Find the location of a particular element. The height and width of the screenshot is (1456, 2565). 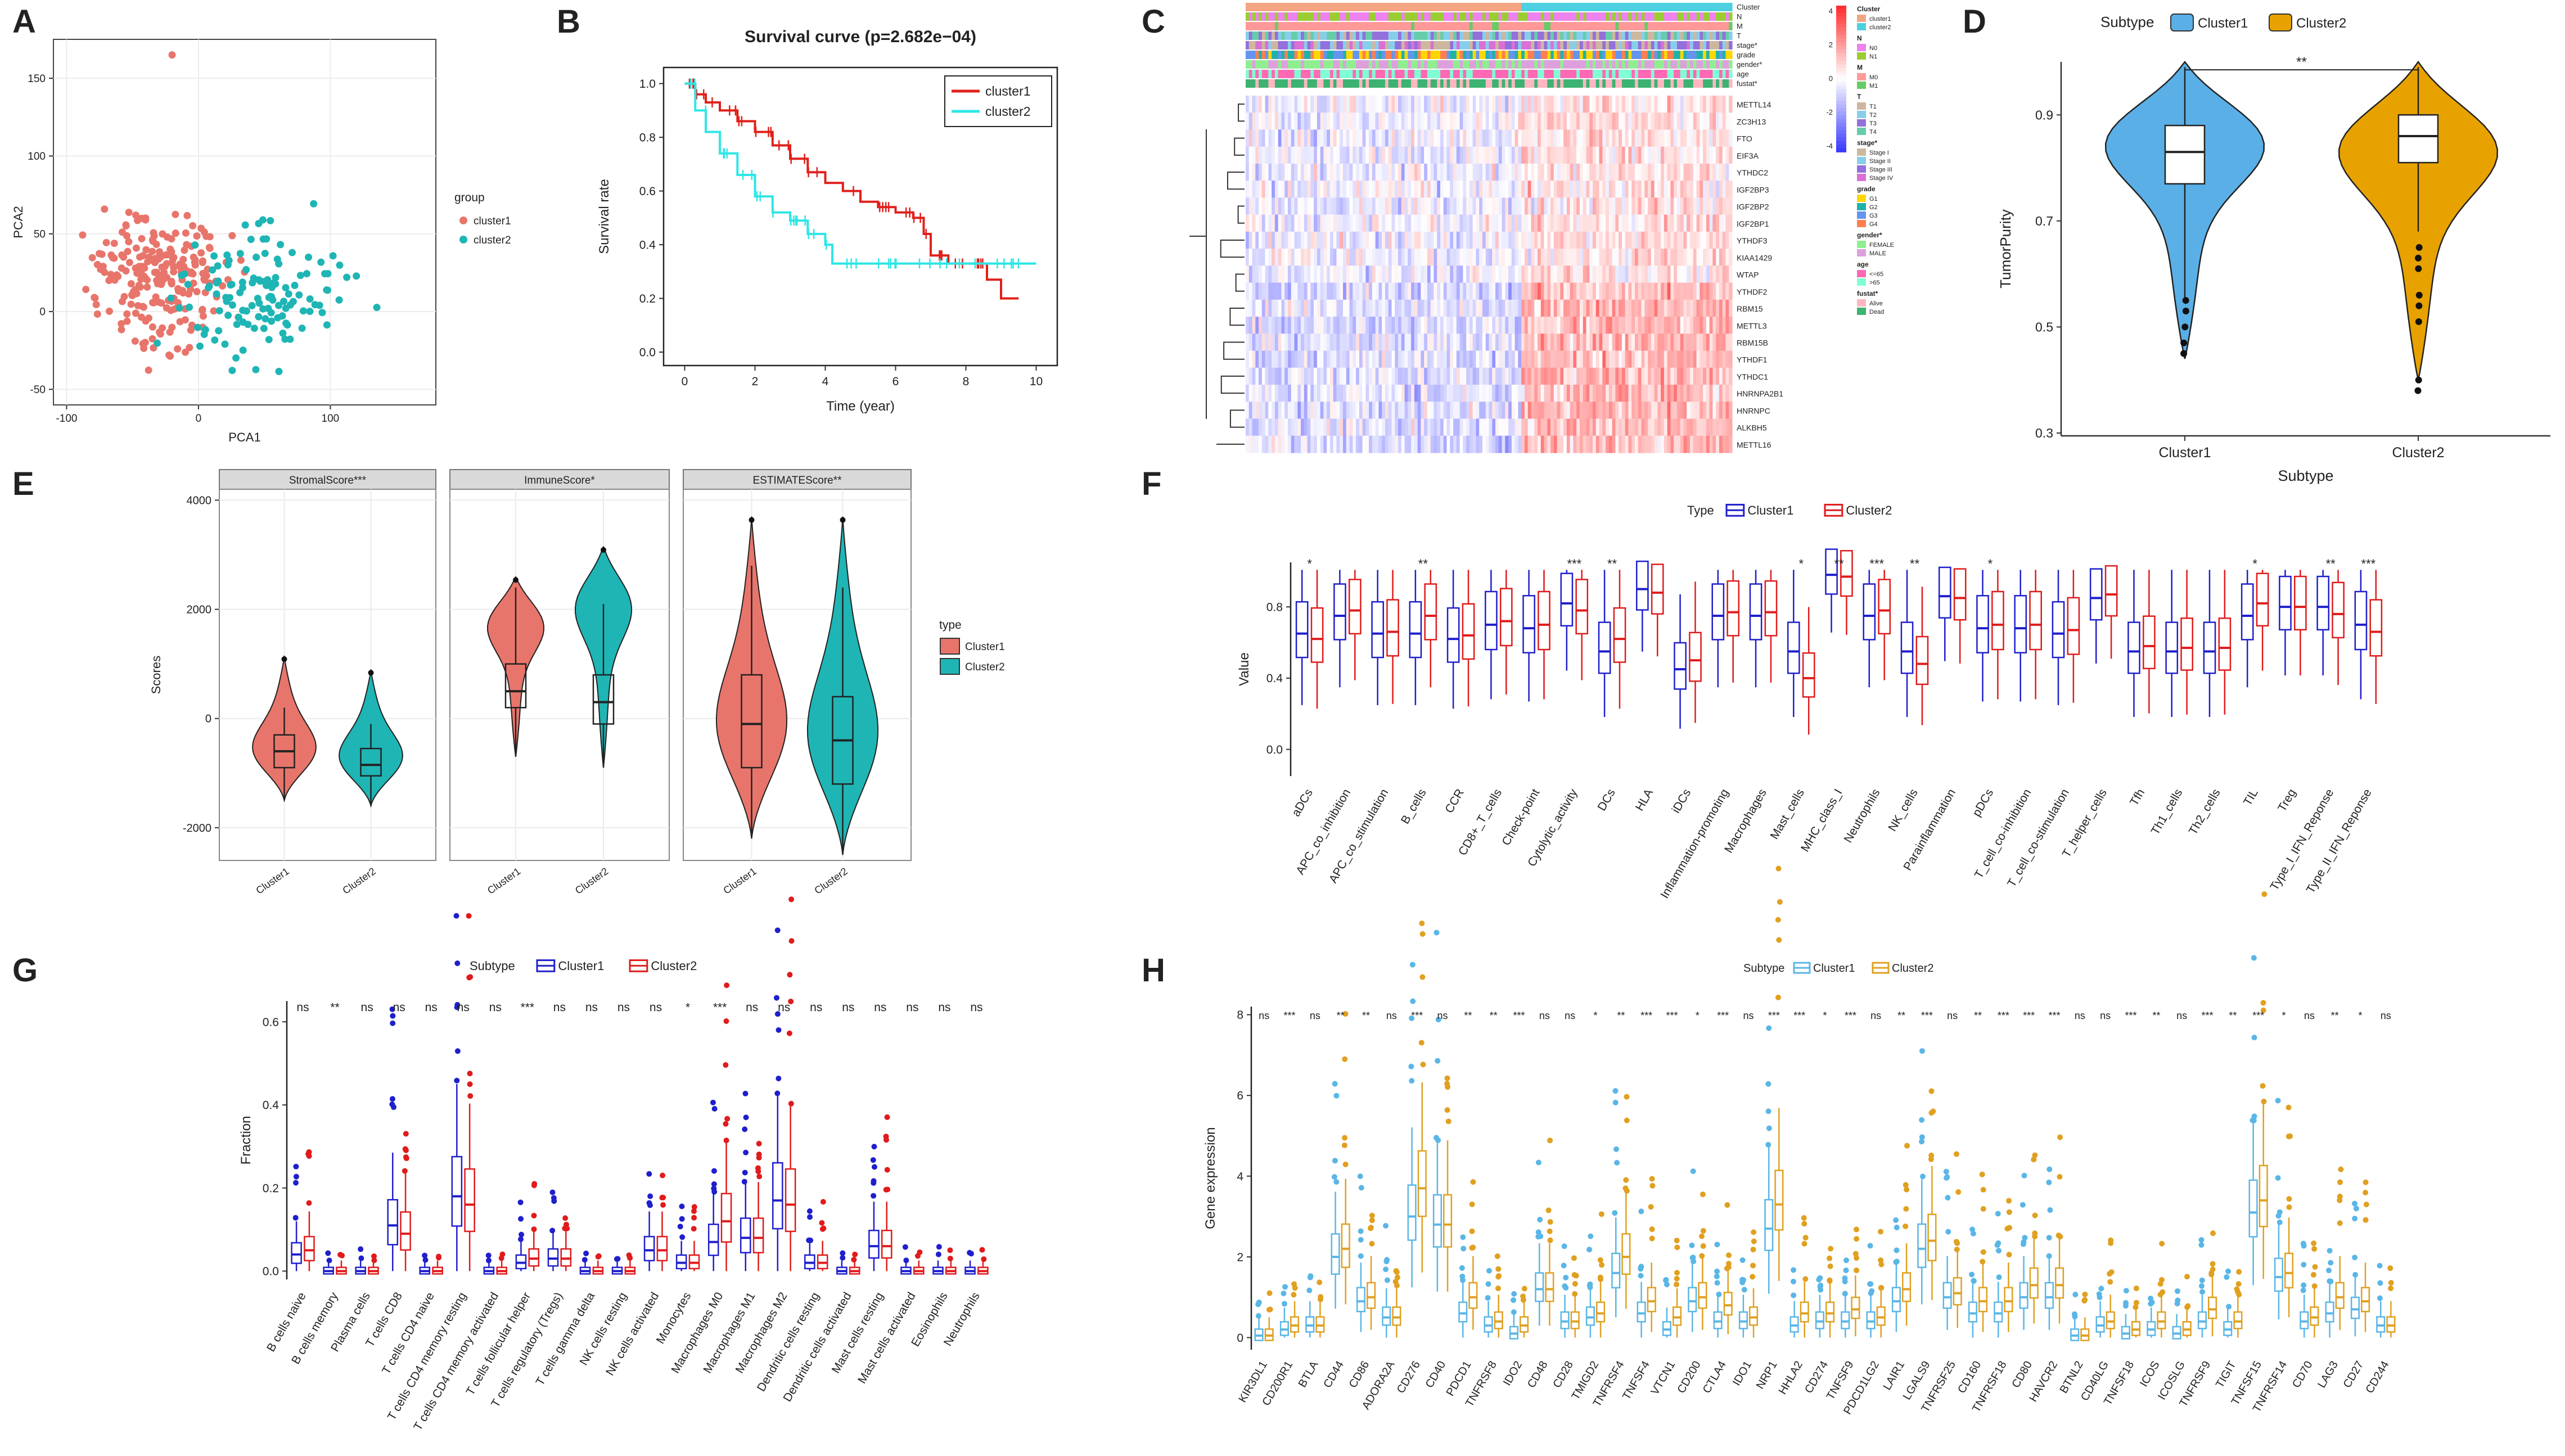

y-tick-label: -50 is located at coordinates (38, 390).